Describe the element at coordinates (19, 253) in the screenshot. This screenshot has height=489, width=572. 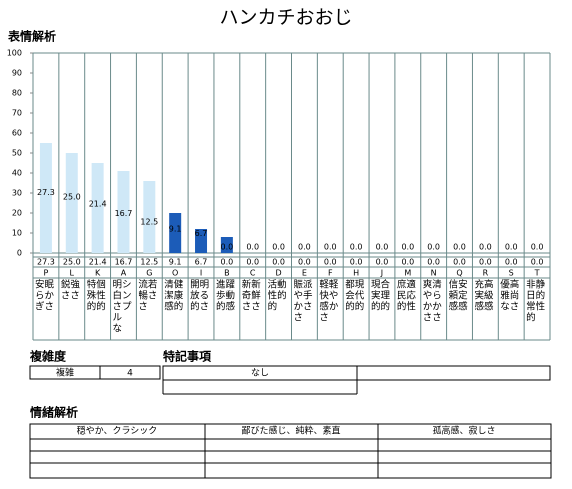
I see `y-tick-label: 0` at that location.